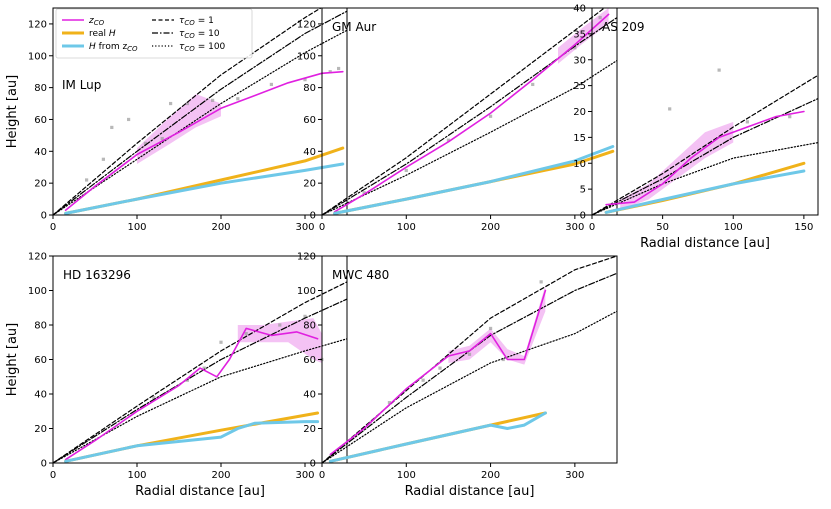 The image size is (831, 509). What do you see at coordinates (81, 85) in the screenshot?
I see `panel-title: IM Lup` at bounding box center [81, 85].